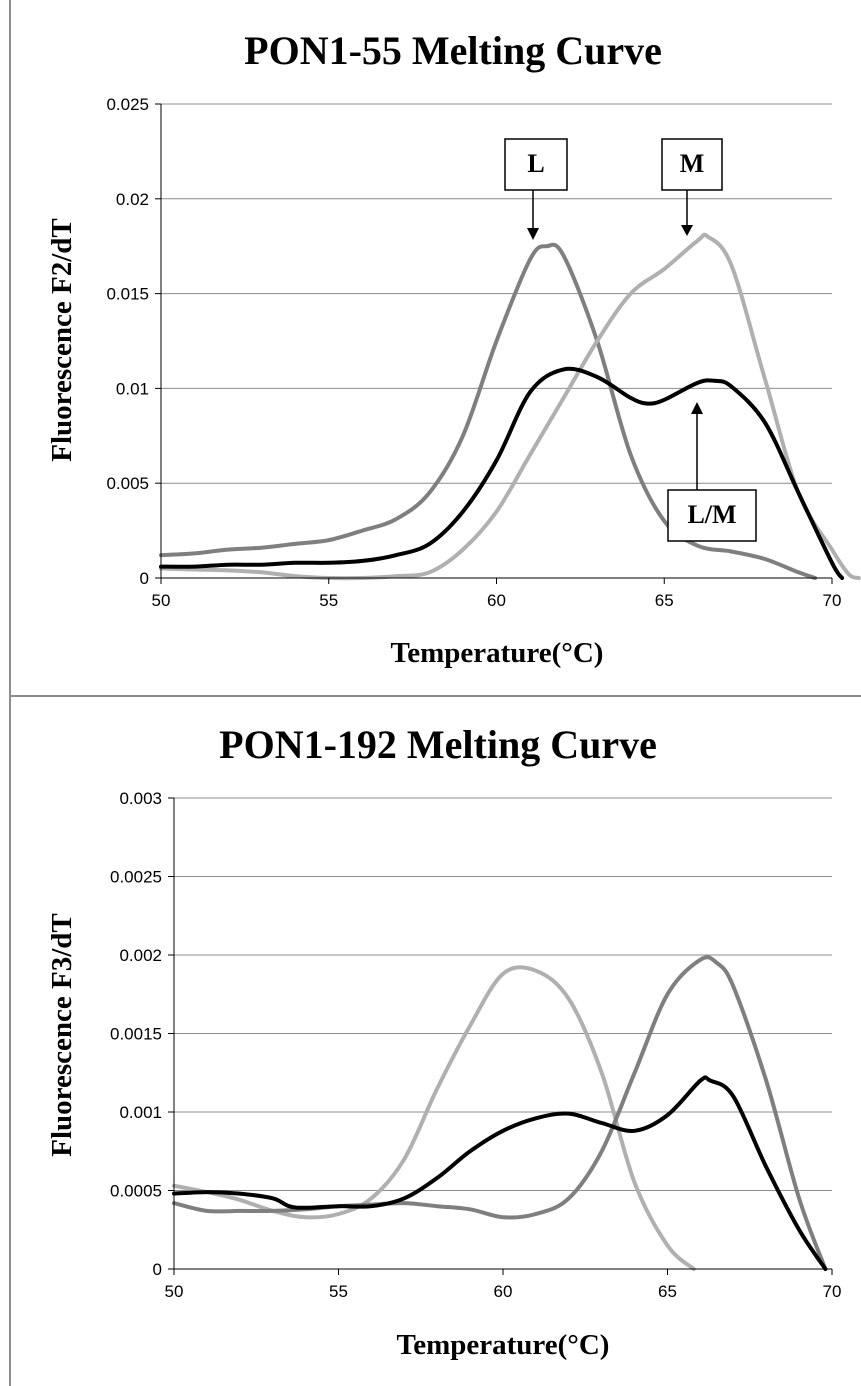  What do you see at coordinates (687, 230) in the screenshot?
I see `annotation-m-arrowhead` at bounding box center [687, 230].